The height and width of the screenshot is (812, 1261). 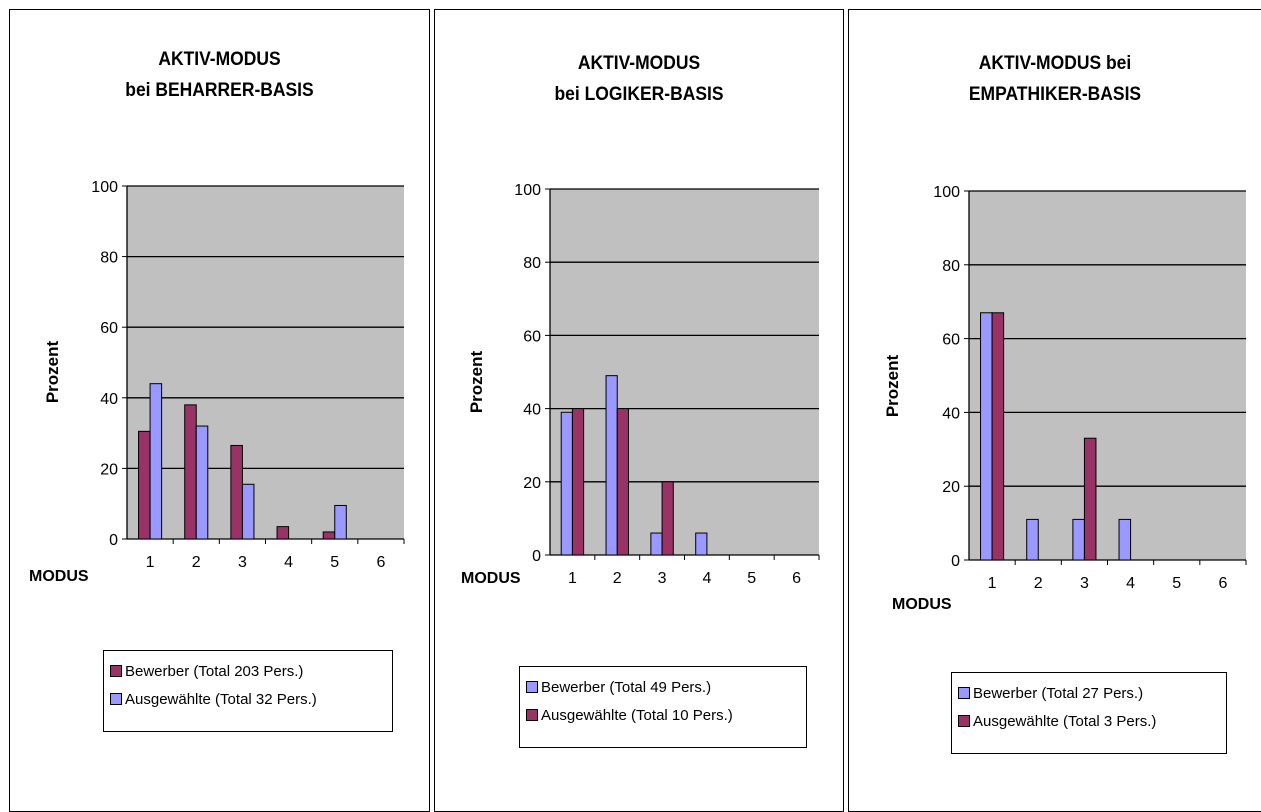 I want to click on legend-item: Ausgewählte (Total 32 Pers.), so click(x=251, y=699).